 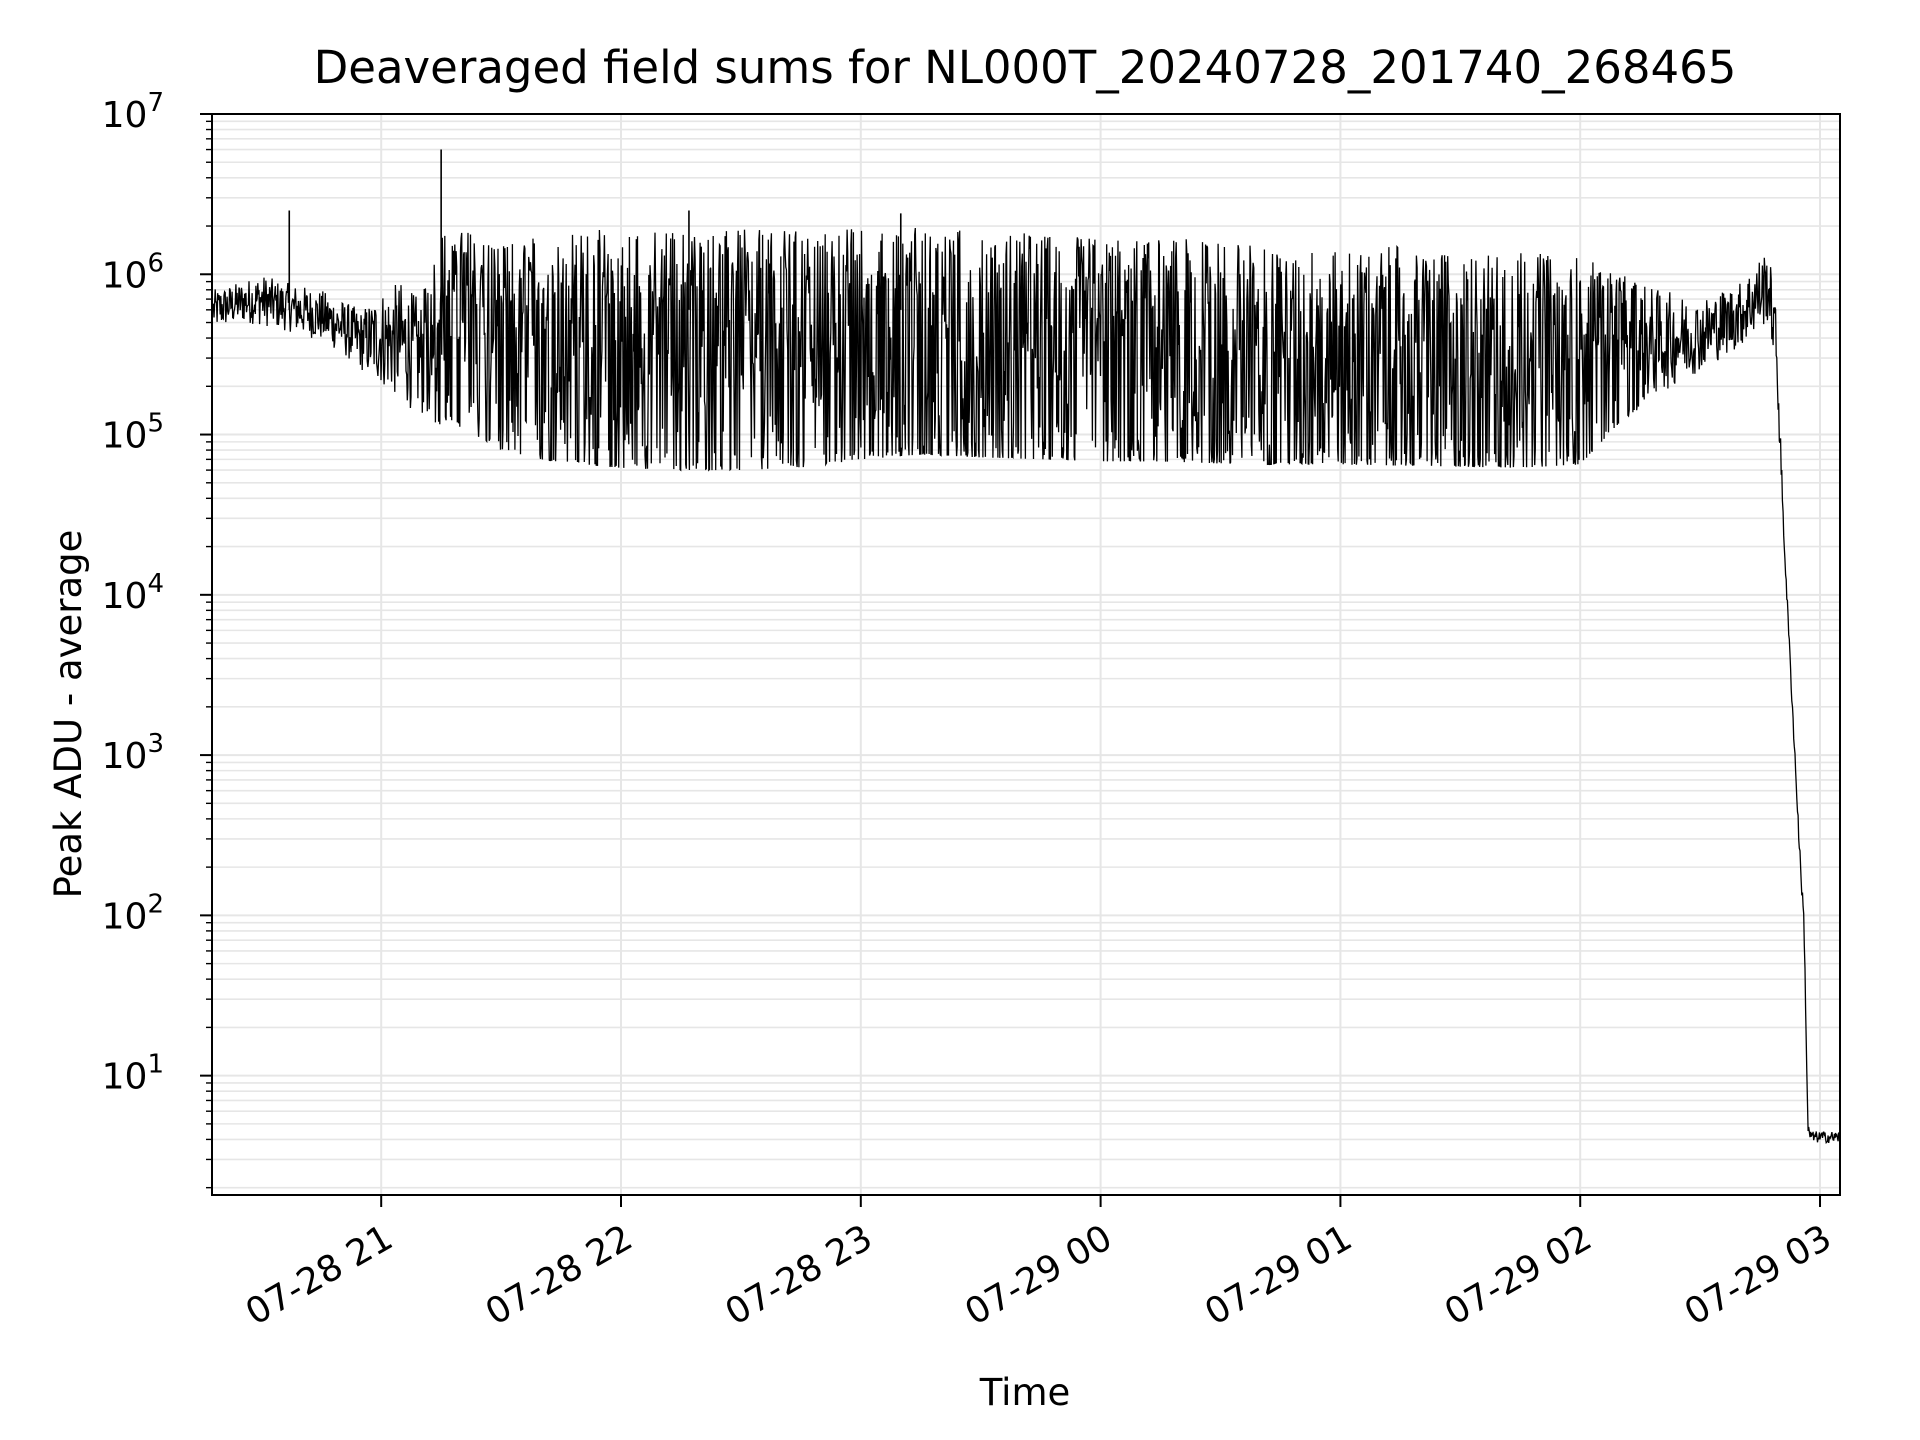 I want to click on y-ticks: 10¹ 10² 10³ 10⁴ 10⁵ 10⁶ 10⁷, so click(x=157, y=638).